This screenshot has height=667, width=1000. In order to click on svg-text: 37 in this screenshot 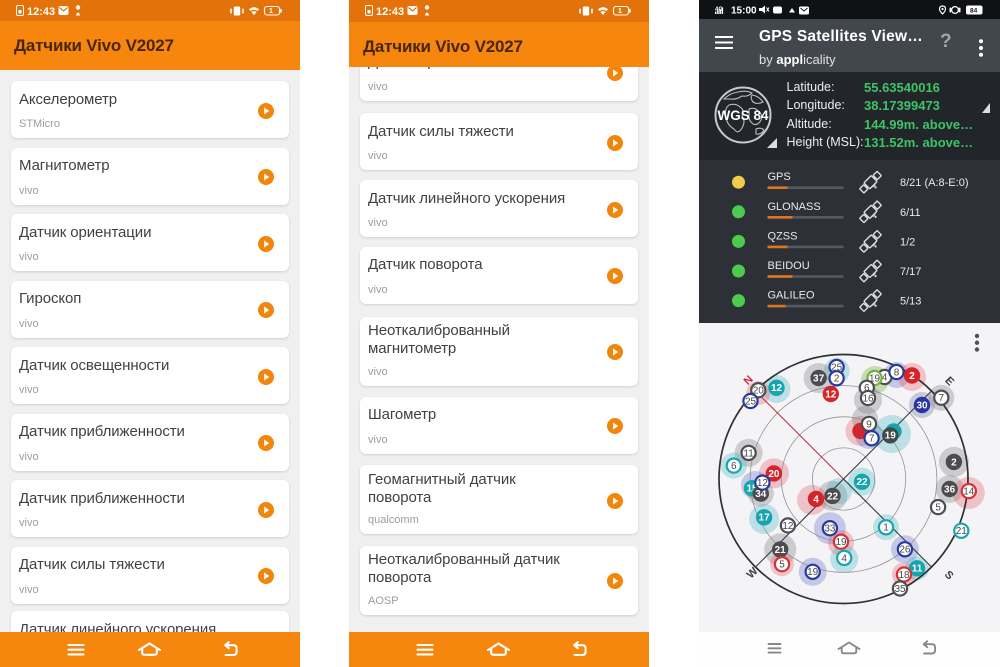, I will do `click(819, 378)`.